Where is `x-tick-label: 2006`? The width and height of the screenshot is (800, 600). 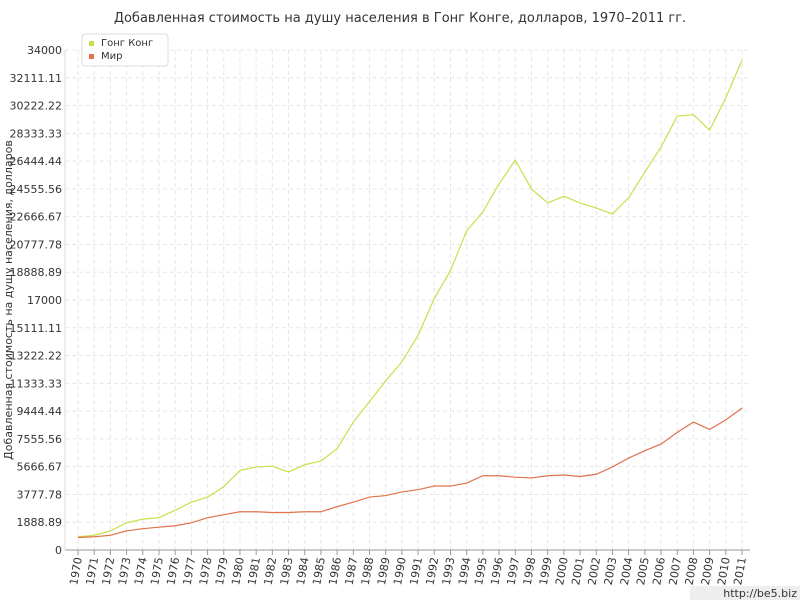
x-tick-label: 2006 is located at coordinates (659, 571).